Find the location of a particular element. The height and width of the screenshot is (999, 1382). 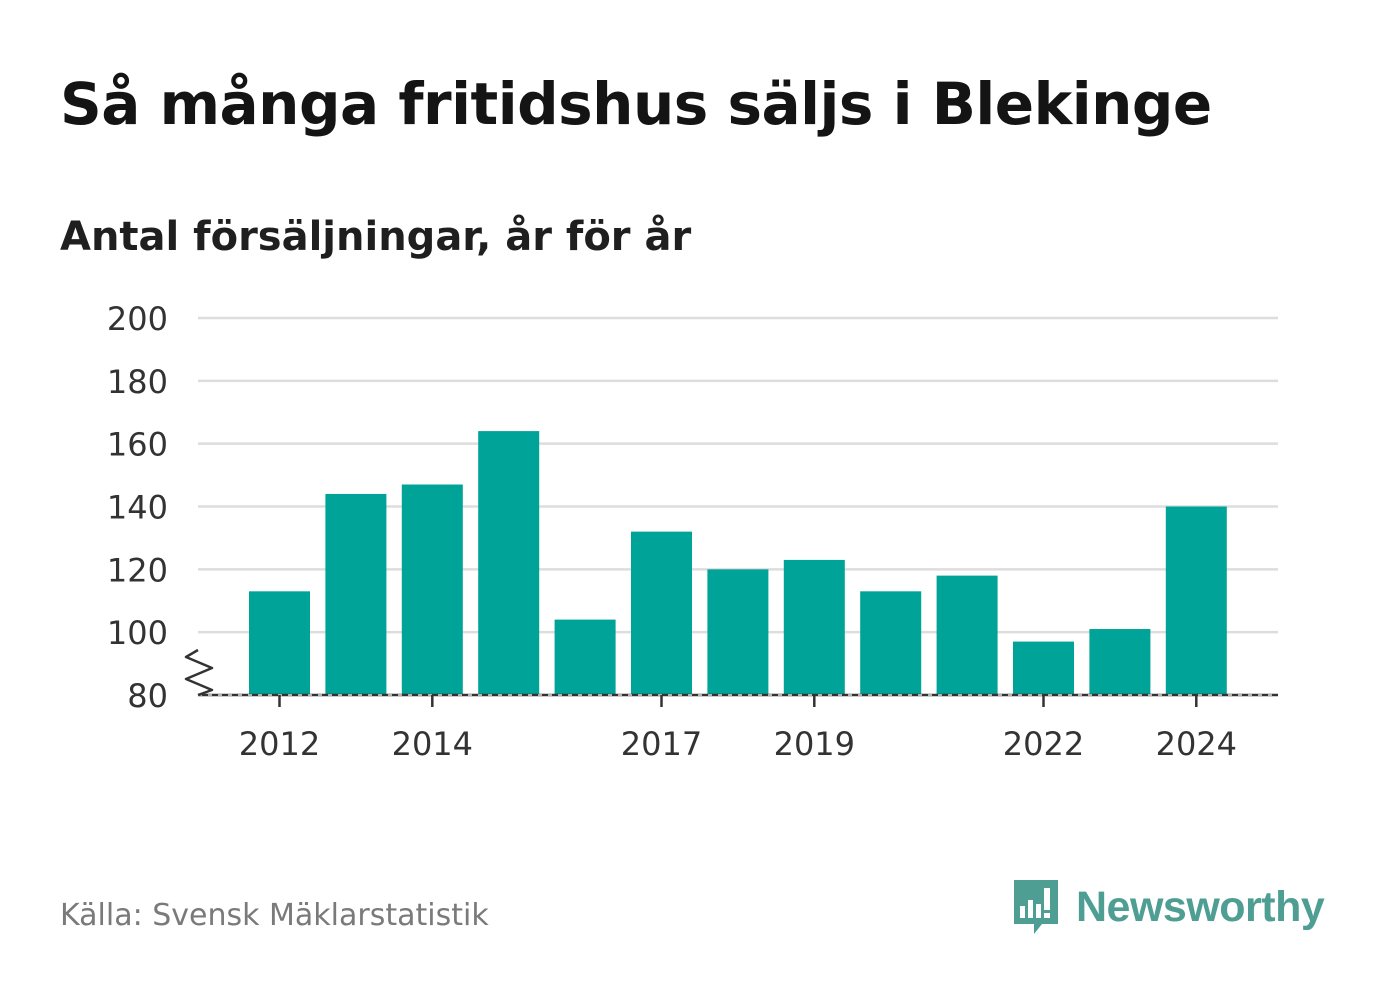

newsworthy-logo-icon is located at coordinates (1036, 907).